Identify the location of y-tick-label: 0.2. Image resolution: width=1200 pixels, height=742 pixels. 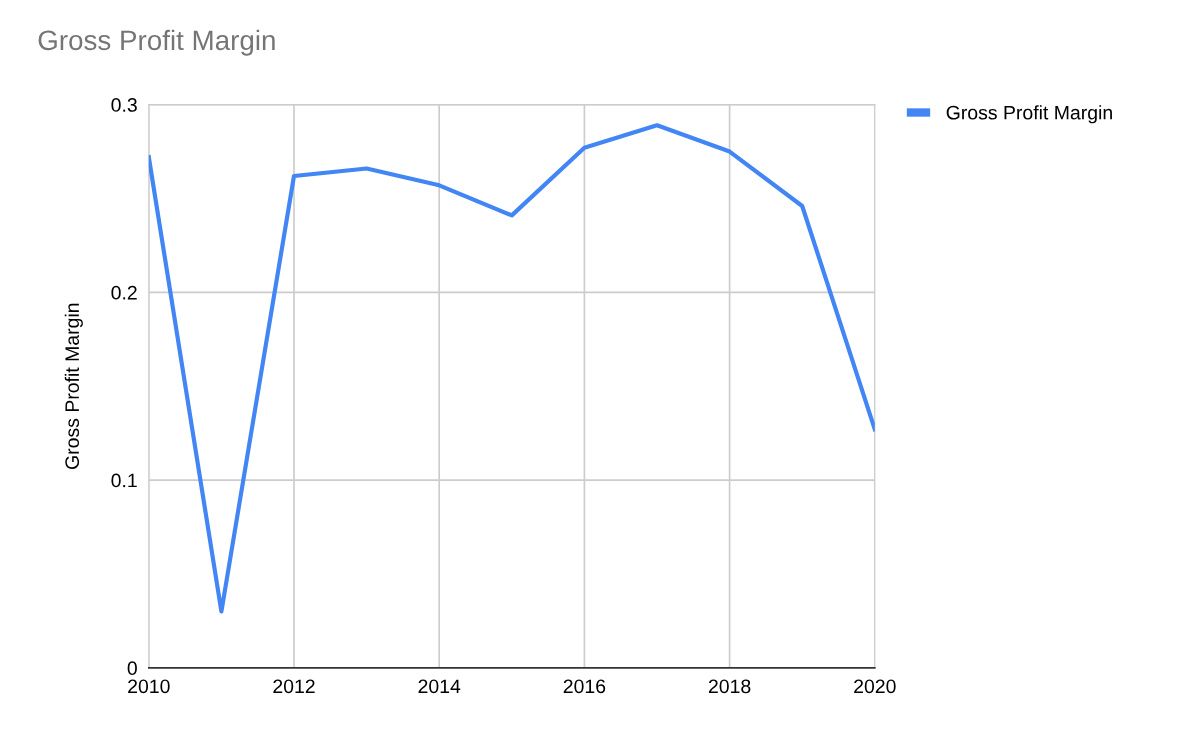
(124, 292).